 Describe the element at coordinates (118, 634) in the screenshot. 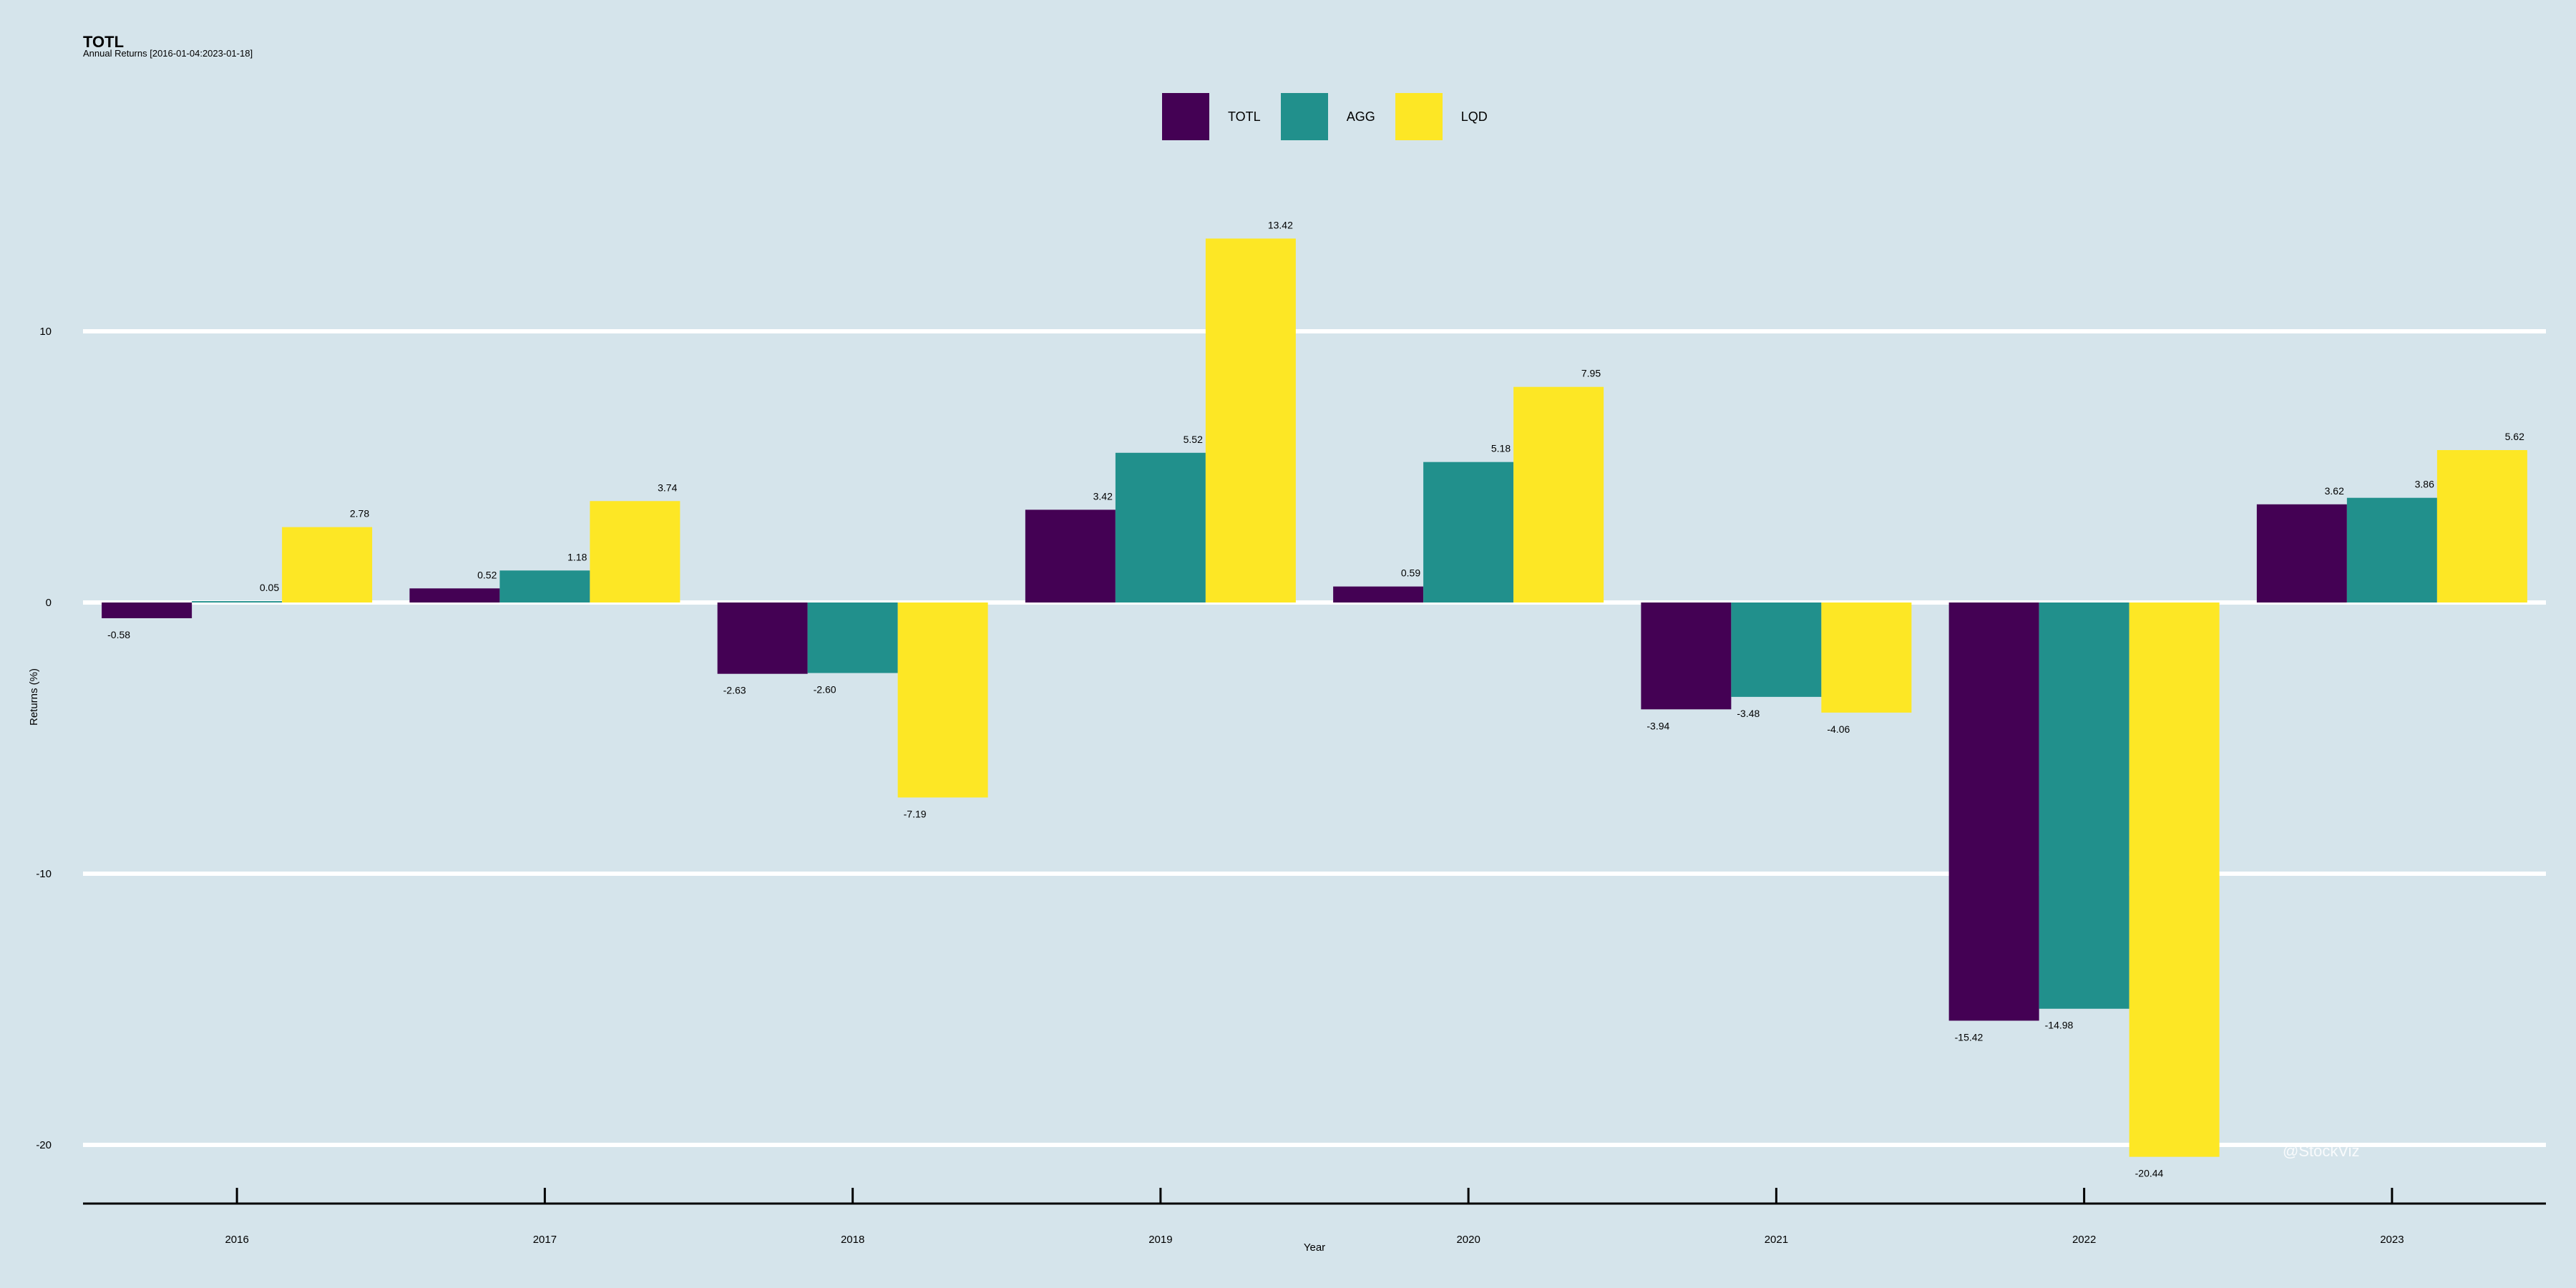

I see `data-label: -0.58` at that location.